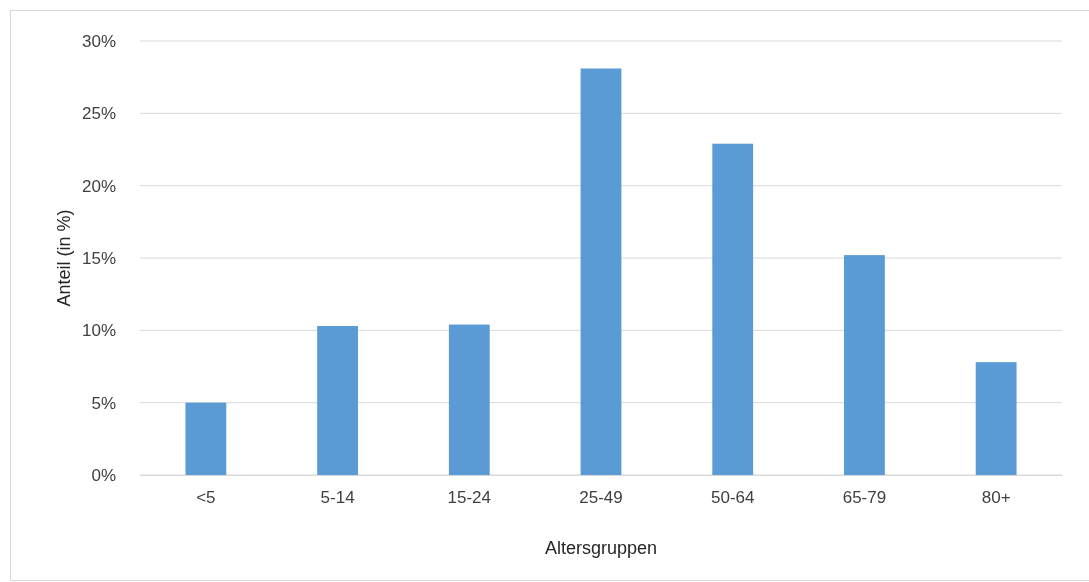 The width and height of the screenshot is (1089, 582). I want to click on y-tick-label: 5%, so click(103, 403).